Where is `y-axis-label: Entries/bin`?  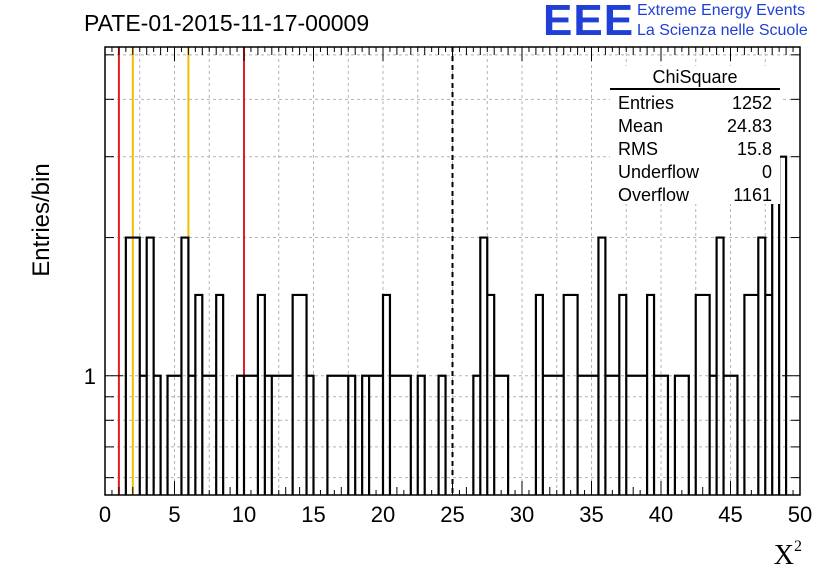 y-axis-label: Entries/bin is located at coordinates (41, 220).